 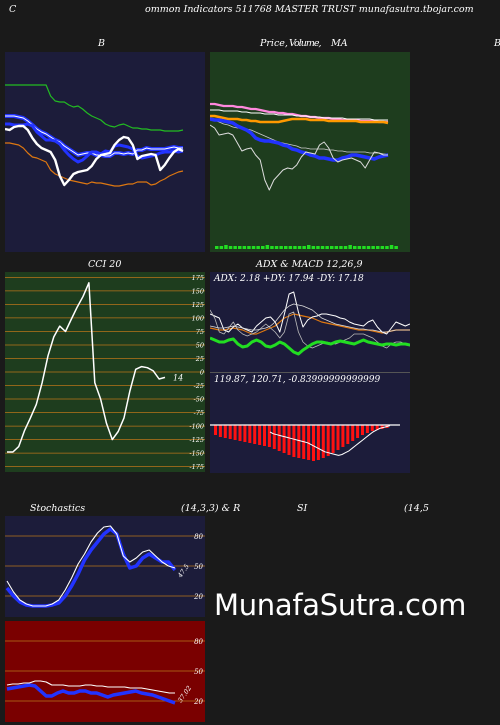 I want to click on header-letter: C, so click(x=13, y=9).